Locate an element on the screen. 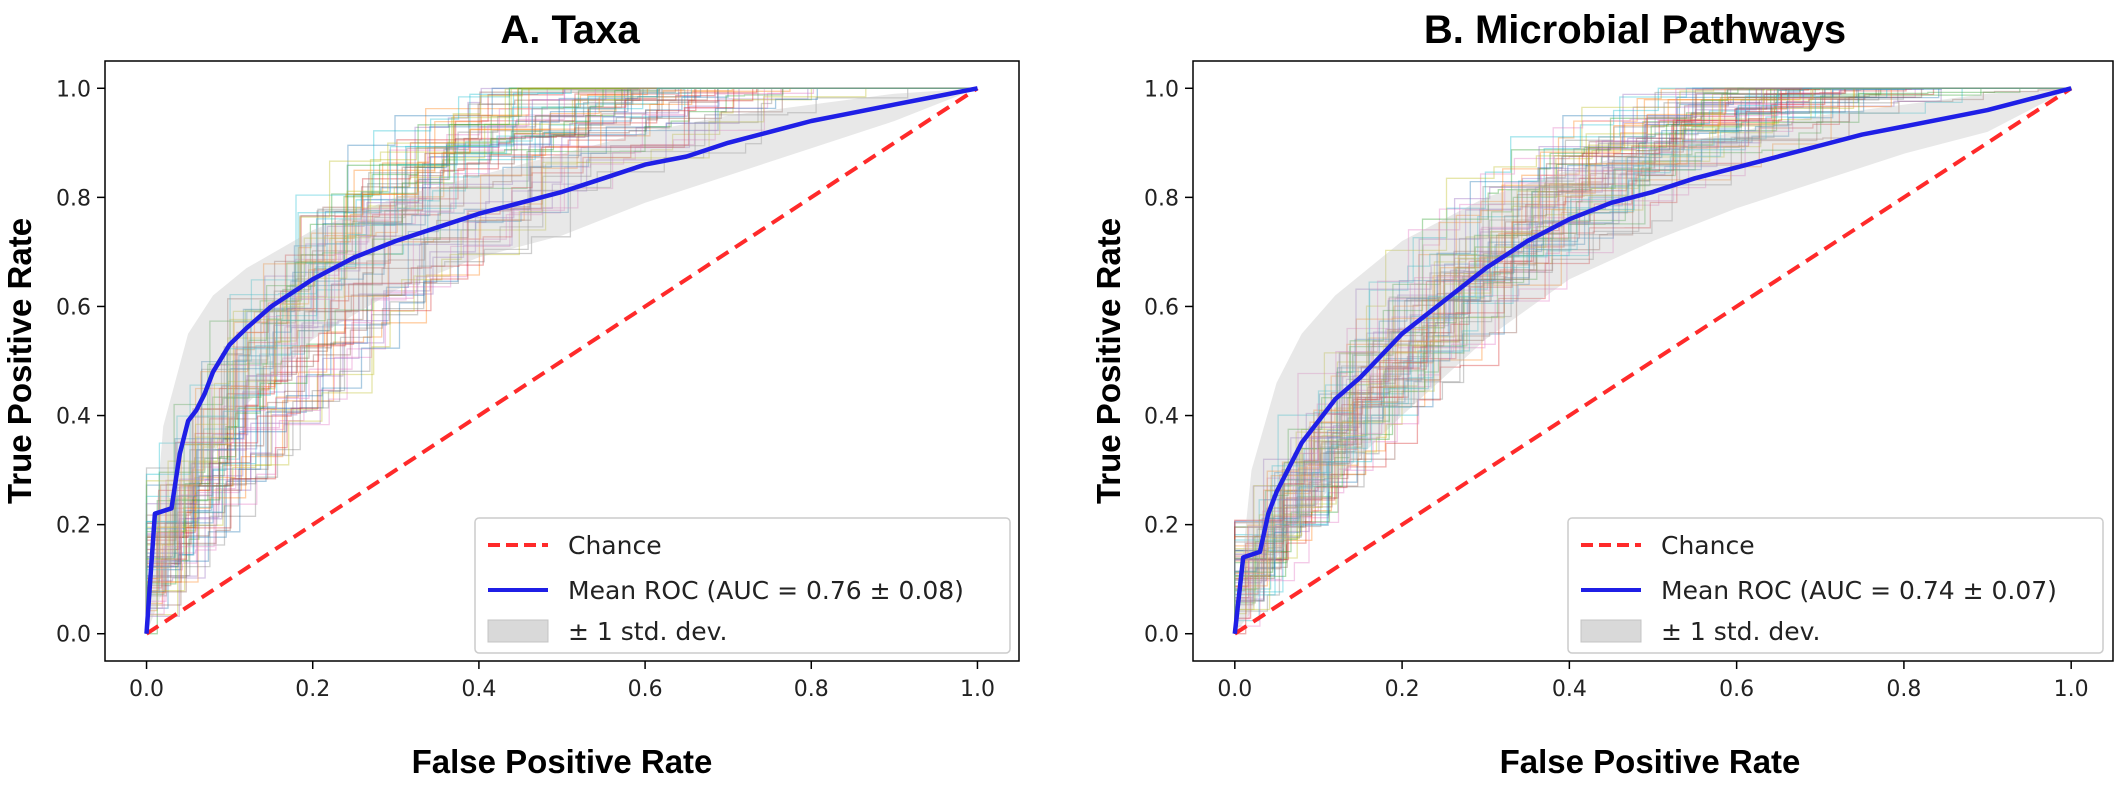  x-tick-label: 0.0 is located at coordinates (146, 689).